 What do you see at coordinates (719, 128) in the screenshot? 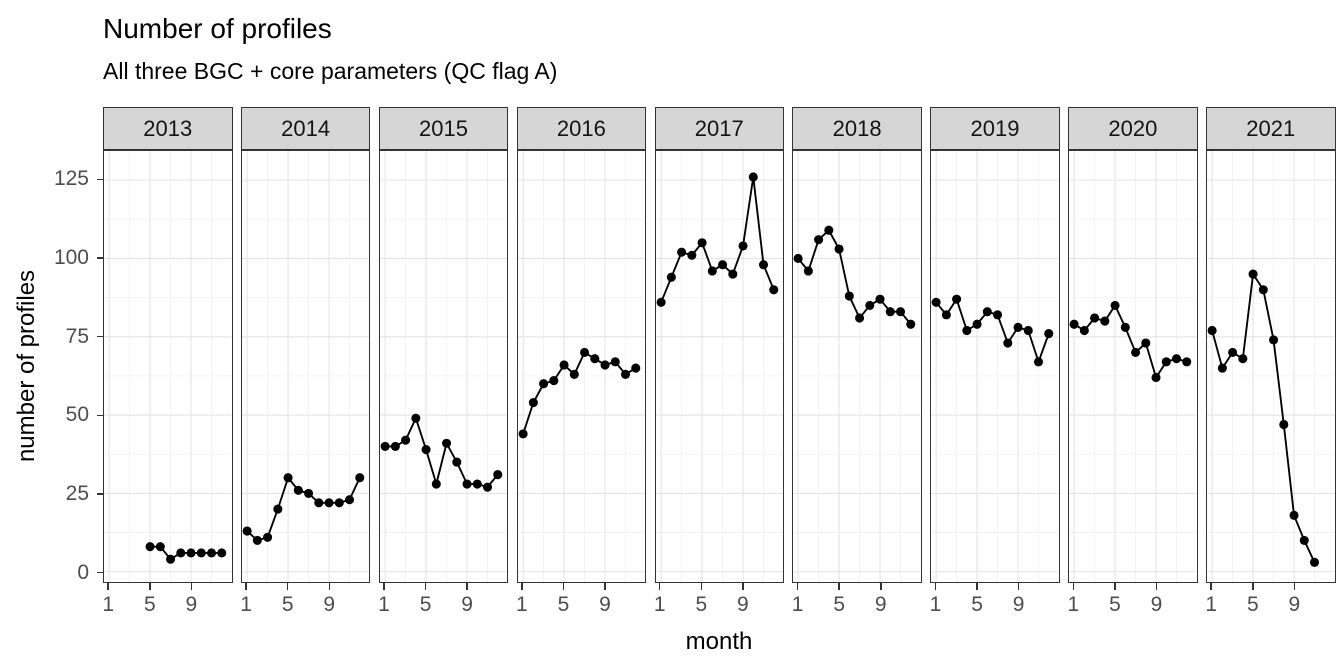
I see `facet-strip-2017: 2017` at bounding box center [719, 128].